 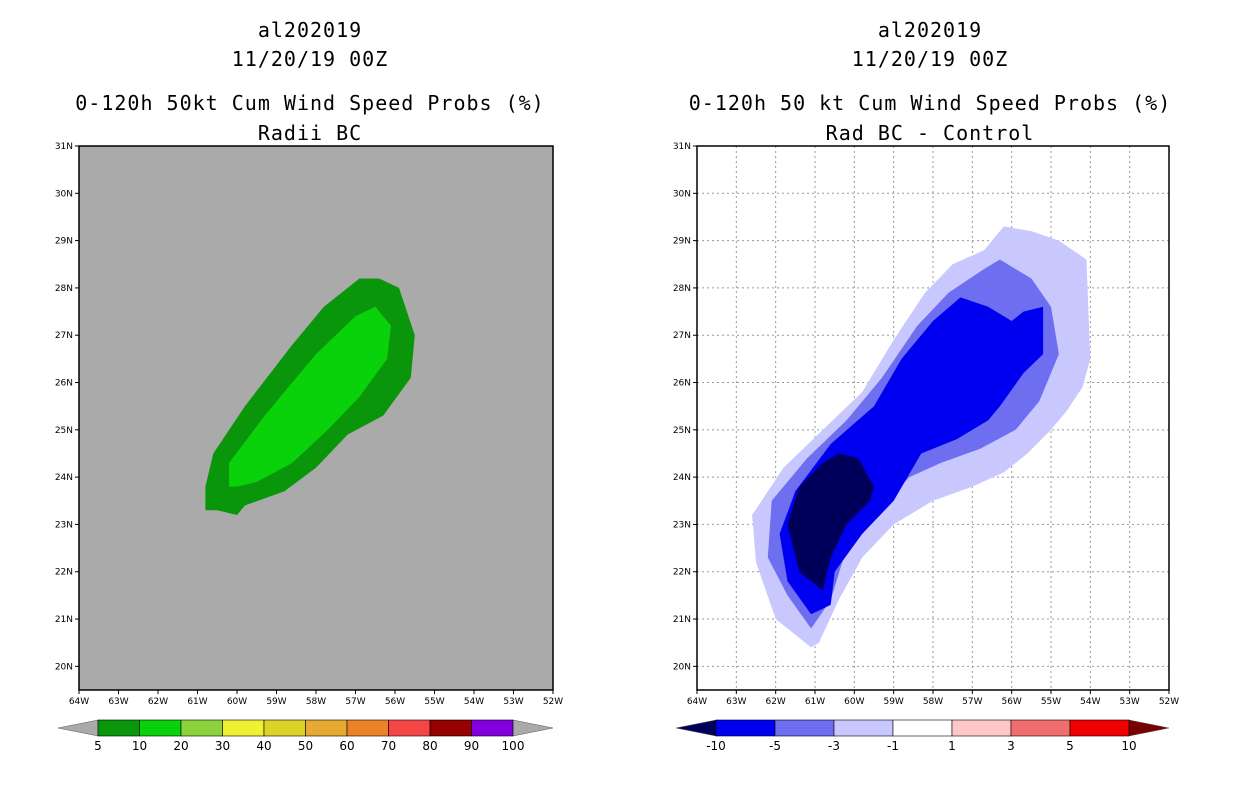 What do you see at coordinates (434, 702) in the screenshot?
I see `left-x-tick-label: 55W` at bounding box center [434, 702].